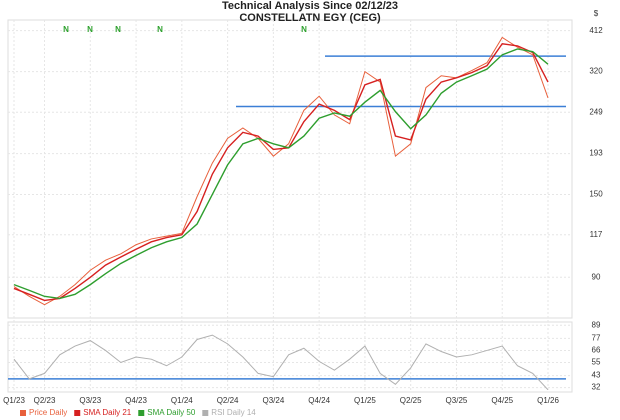 The height and width of the screenshot is (420, 620). Describe the element at coordinates (596, 375) in the screenshot. I see `y-tick-label: 43` at that location.